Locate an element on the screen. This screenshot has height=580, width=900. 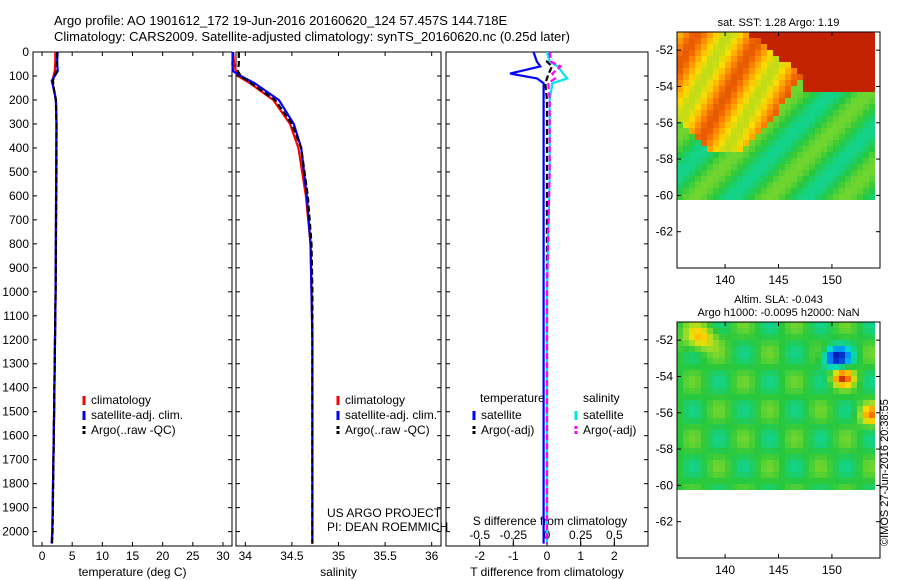
y-tick-label: 600 is located at coordinates (19, 196).